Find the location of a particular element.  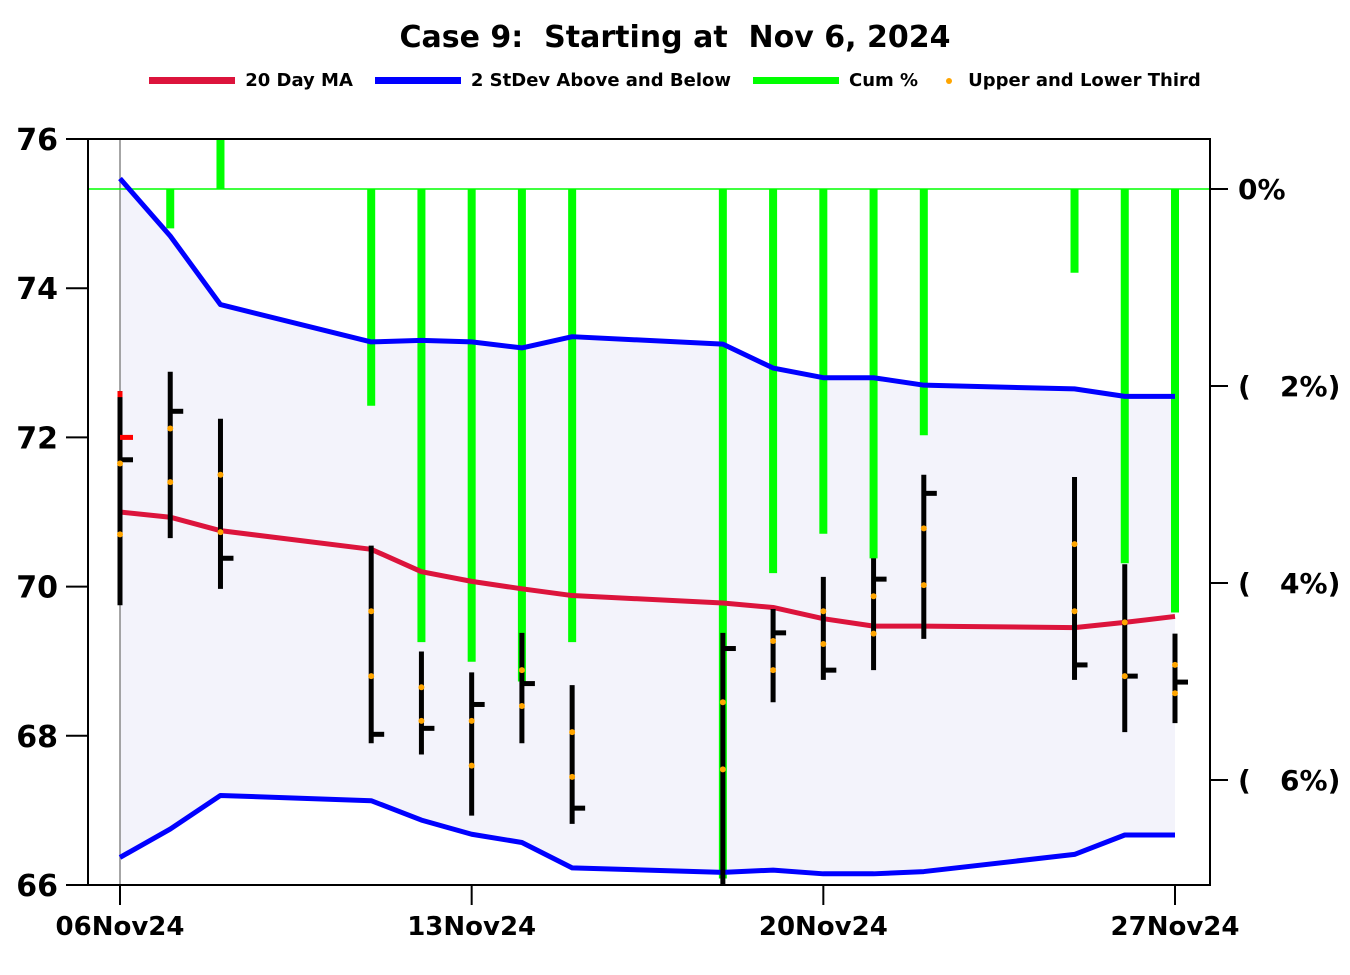

y-tick-label: 76 is located at coordinates (37, 140).